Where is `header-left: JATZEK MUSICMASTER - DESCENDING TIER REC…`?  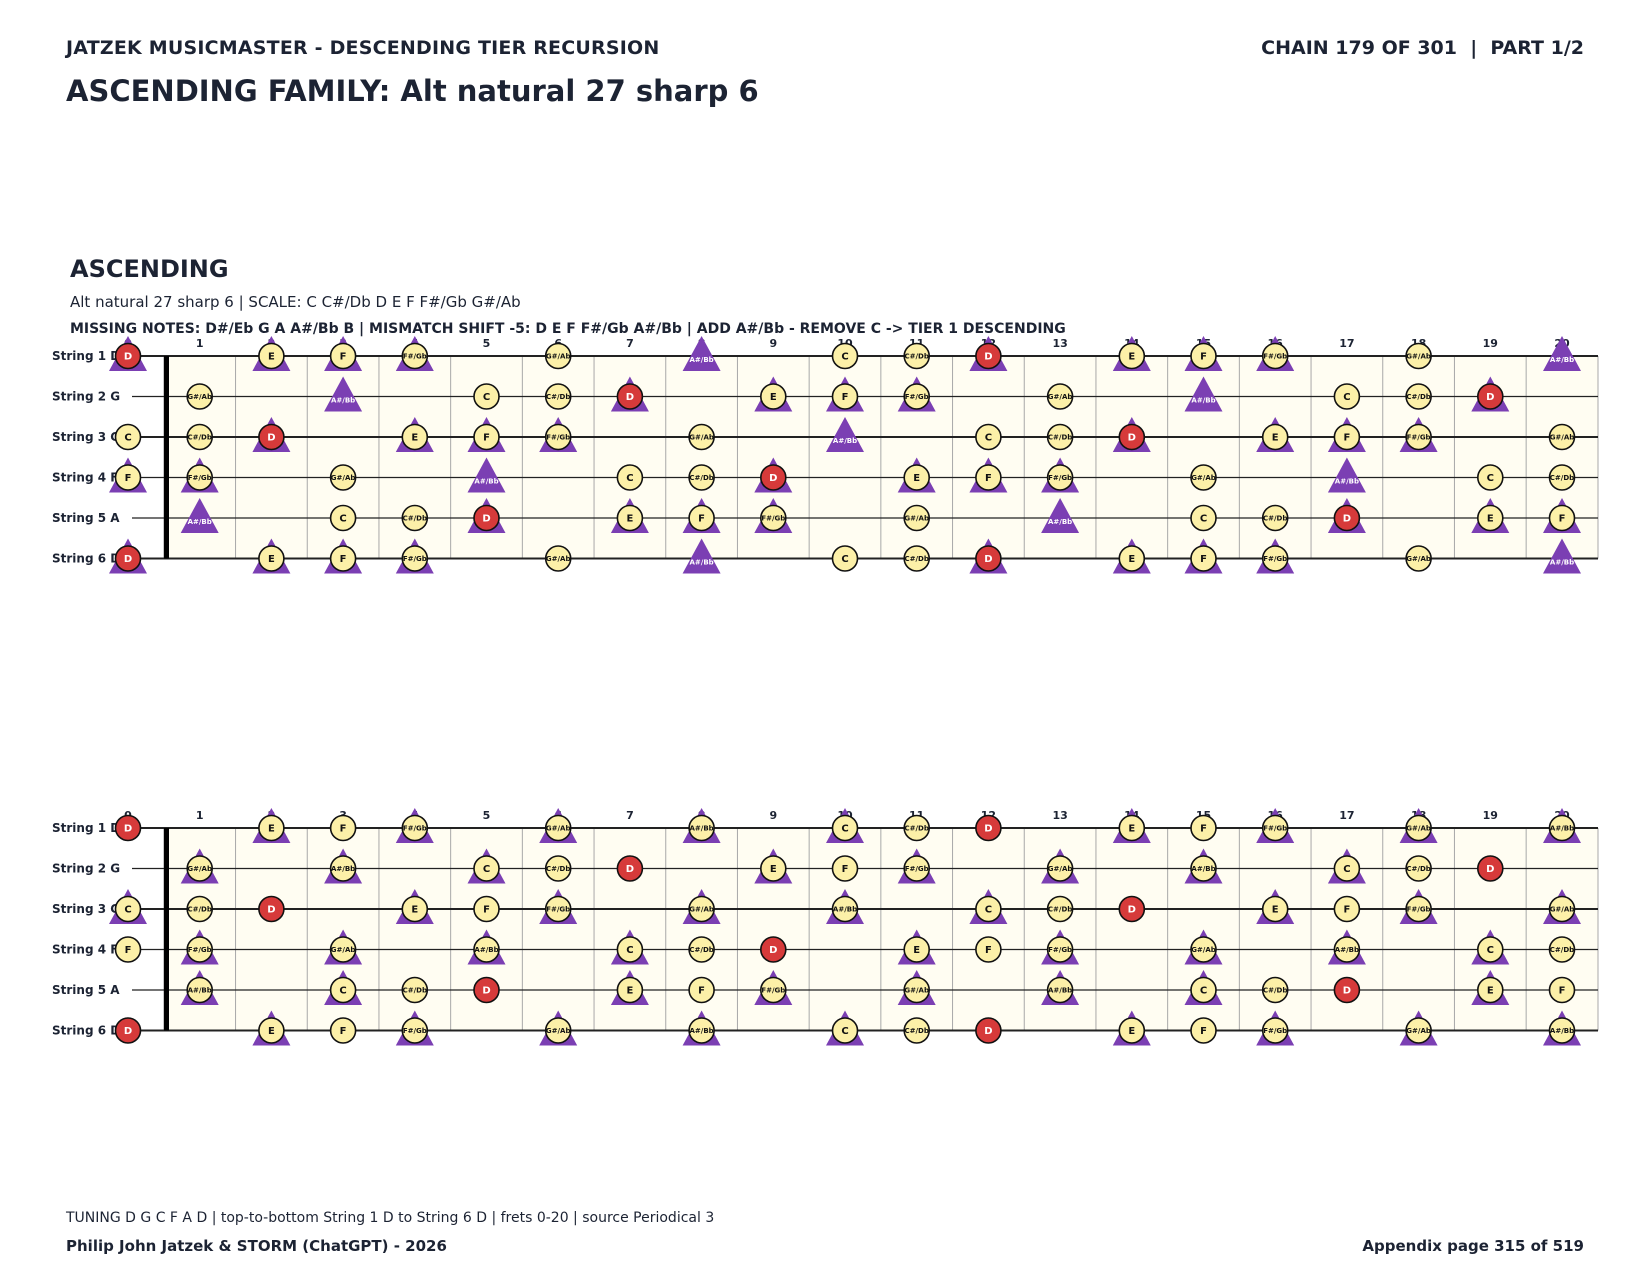 header-left: JATZEK MUSICMASTER - DESCENDING TIER REC… is located at coordinates (363, 48).